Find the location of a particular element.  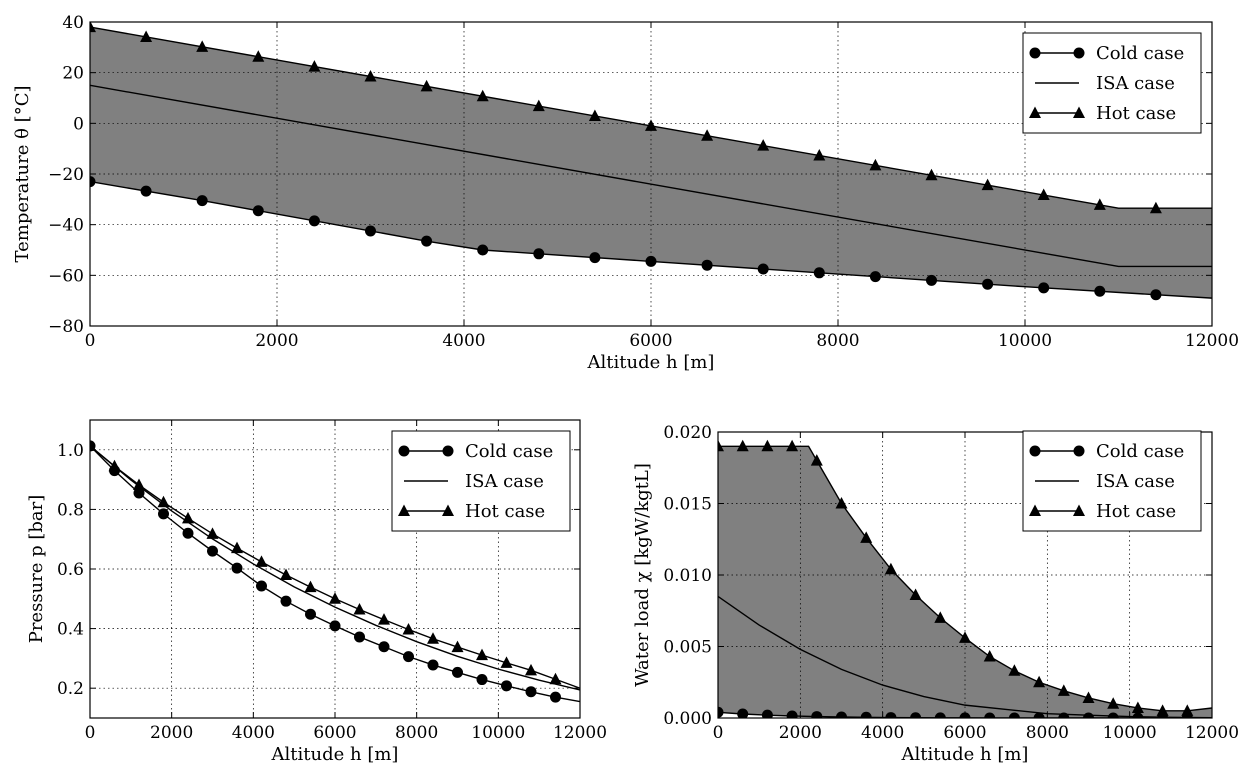

y-tick-label: 0.6 is located at coordinates (70, 570).